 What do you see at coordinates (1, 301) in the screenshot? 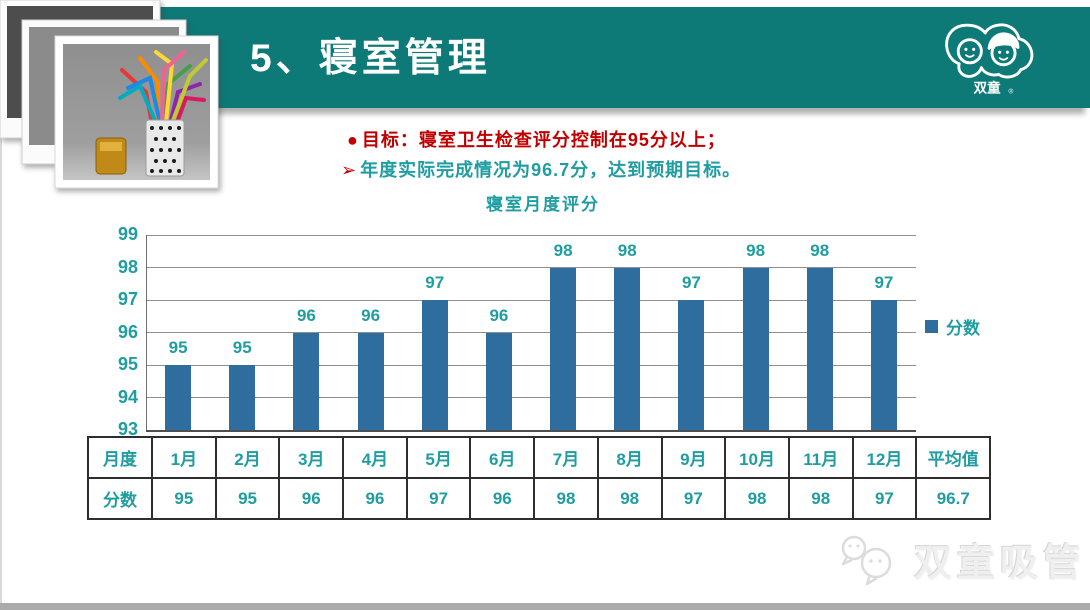
I see `slide-left-edge` at bounding box center [1, 301].